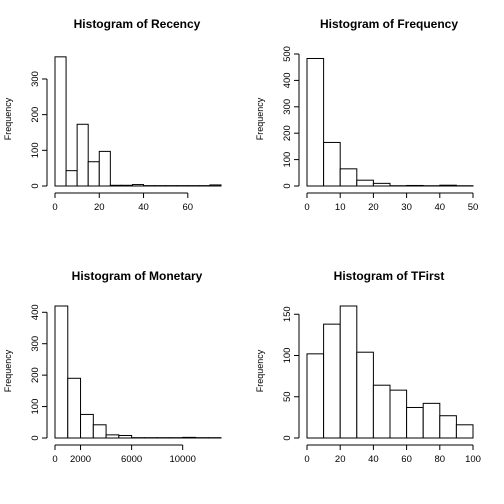  What do you see at coordinates (287, 54) in the screenshot?
I see `y-tick-label: 500` at bounding box center [287, 54].